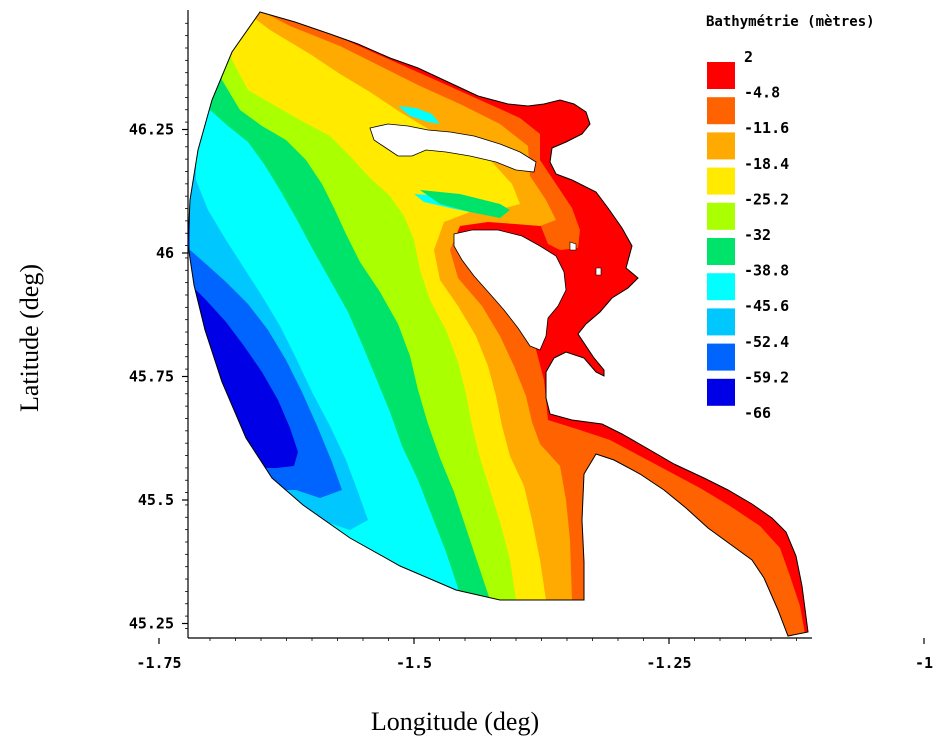  Describe the element at coordinates (766, 164) in the screenshot. I see `legend-level-label: -18.4` at that location.